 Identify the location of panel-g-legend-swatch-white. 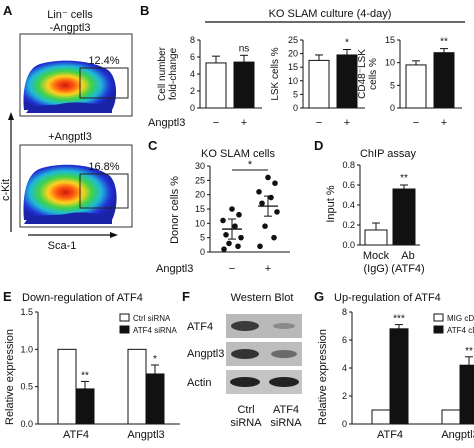
(438, 317).